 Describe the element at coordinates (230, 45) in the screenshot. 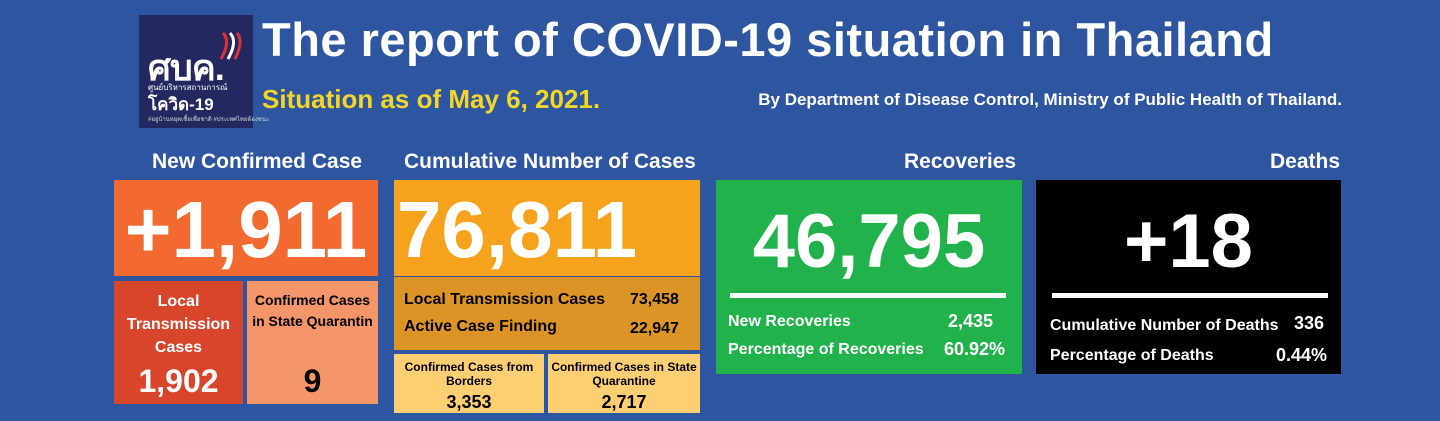

I see `logo-stripes-icon` at that location.